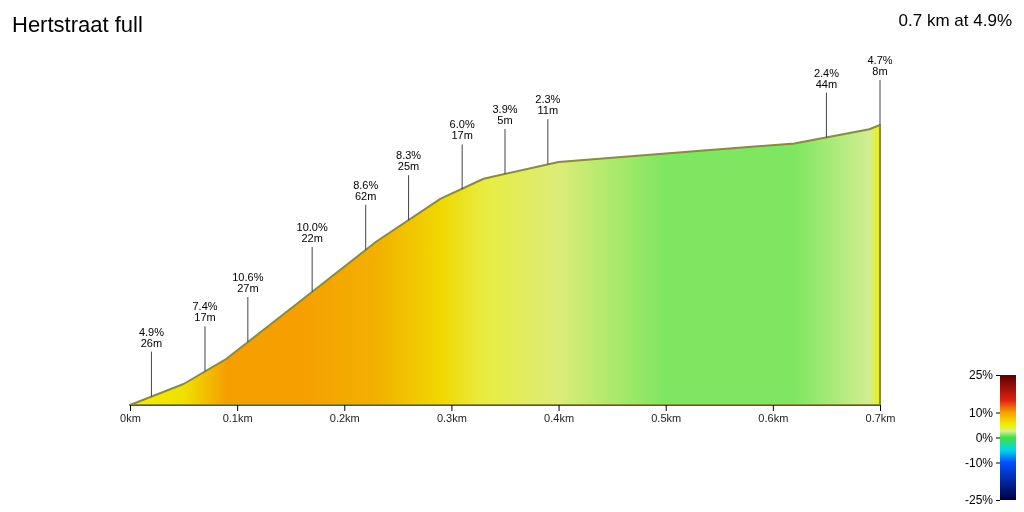 Image resolution: width=1024 pixels, height=512 pixels. I want to click on text: 0.7 km at 4.9%, so click(955, 20).